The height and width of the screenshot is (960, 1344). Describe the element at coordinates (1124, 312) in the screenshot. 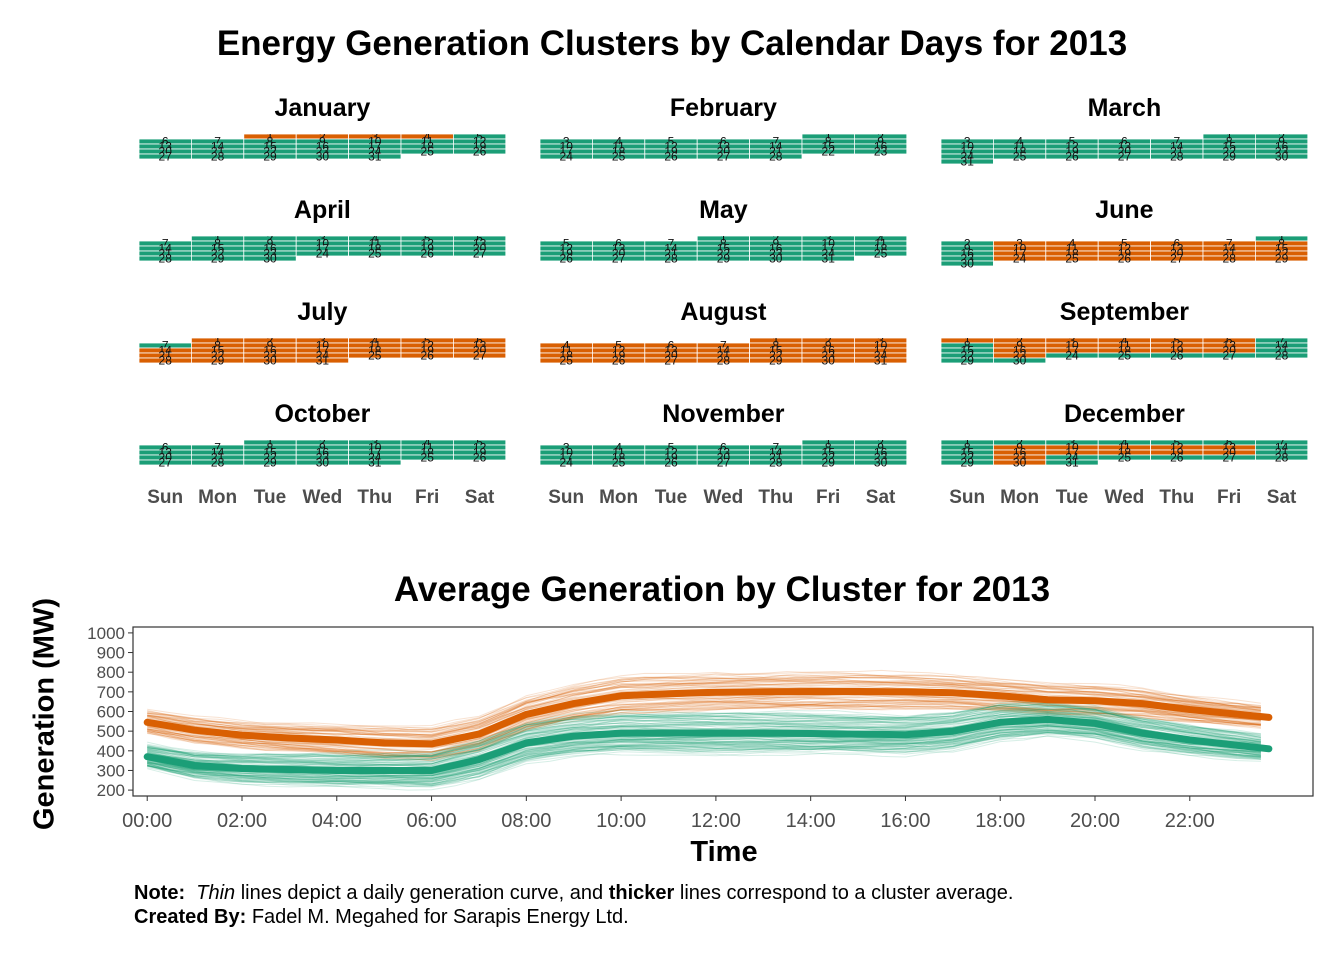

I see `month-title: September` at that location.